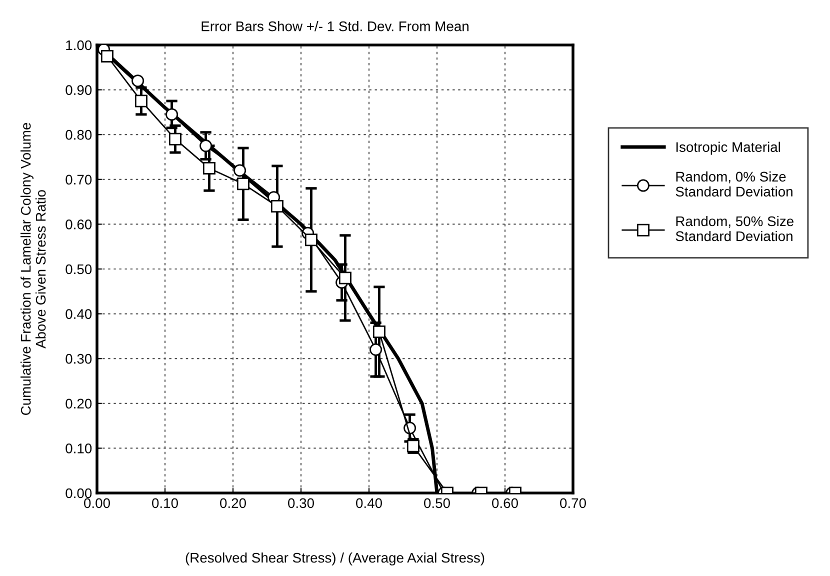  I want to click on y-axis-title: Cumulative Fraction of Lamellar Colony Volume Above Given Stress Ratio, so click(33, 268).